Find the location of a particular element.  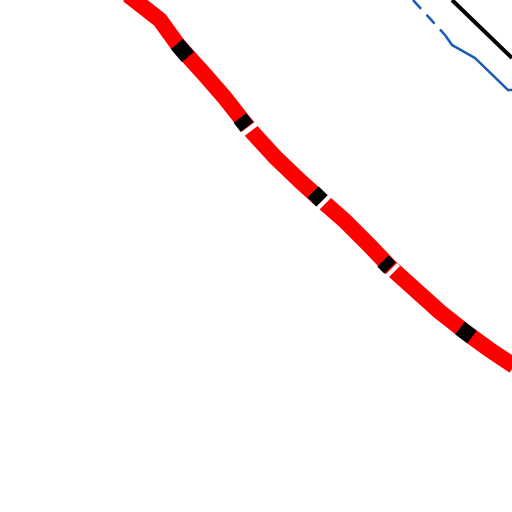

blue-dashed-line is located at coordinates (429, 18).